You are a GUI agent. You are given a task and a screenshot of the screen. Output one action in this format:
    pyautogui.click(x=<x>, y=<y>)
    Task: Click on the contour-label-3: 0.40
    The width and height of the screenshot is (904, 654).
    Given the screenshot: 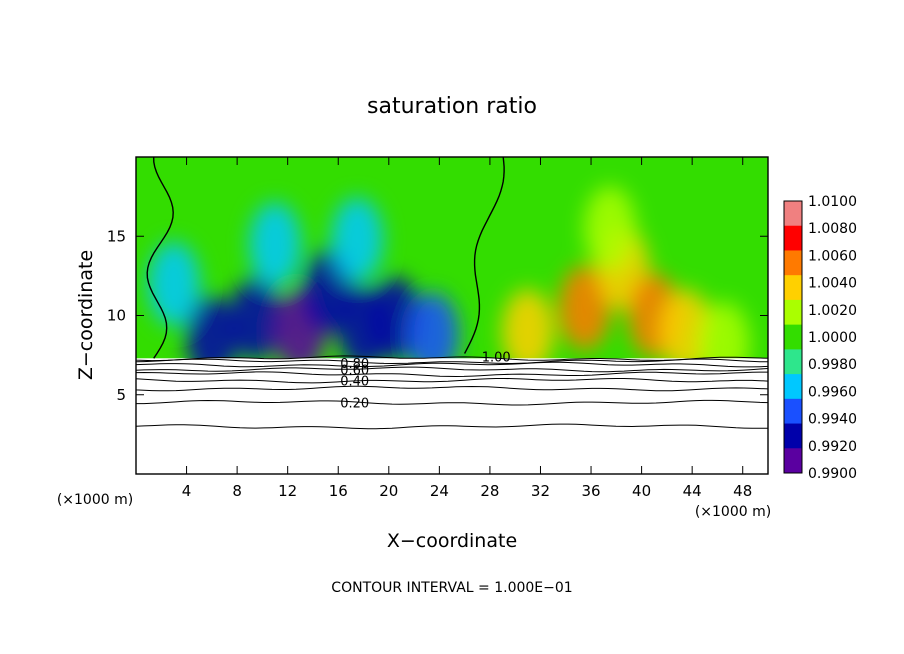 What is the action you would take?
    pyautogui.click(x=354, y=381)
    